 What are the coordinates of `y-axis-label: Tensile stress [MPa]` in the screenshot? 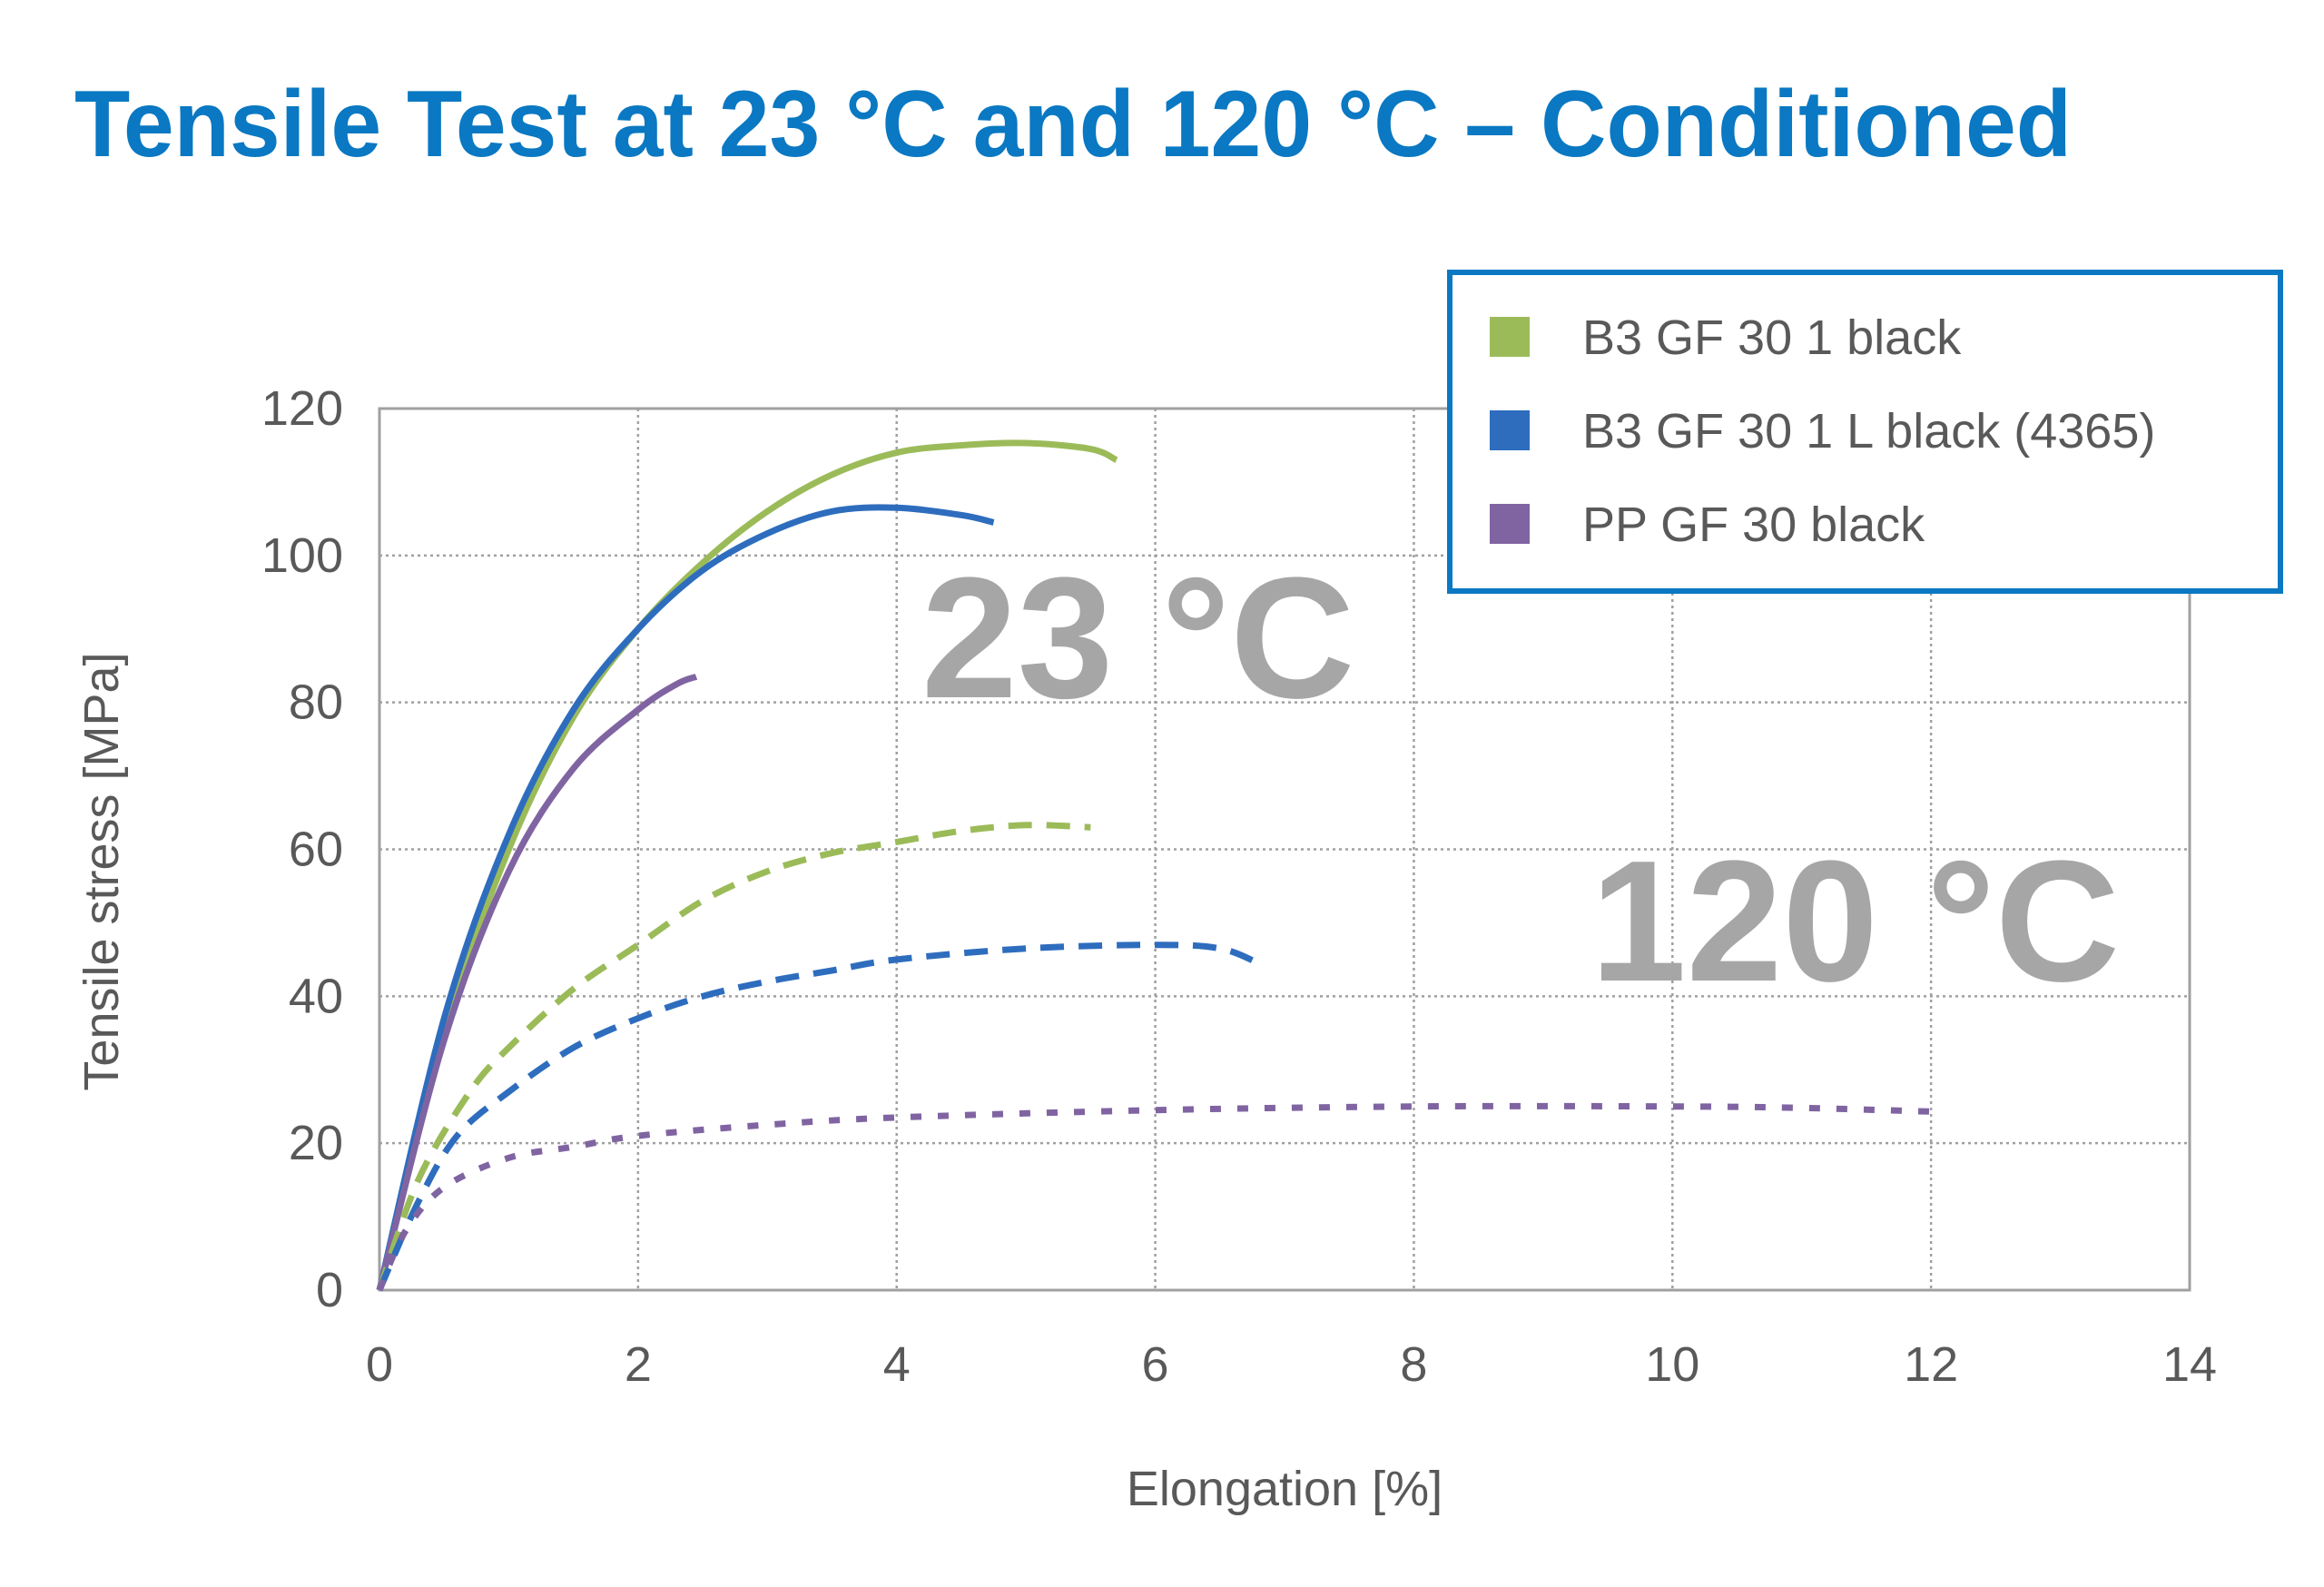 It's located at (101, 871).